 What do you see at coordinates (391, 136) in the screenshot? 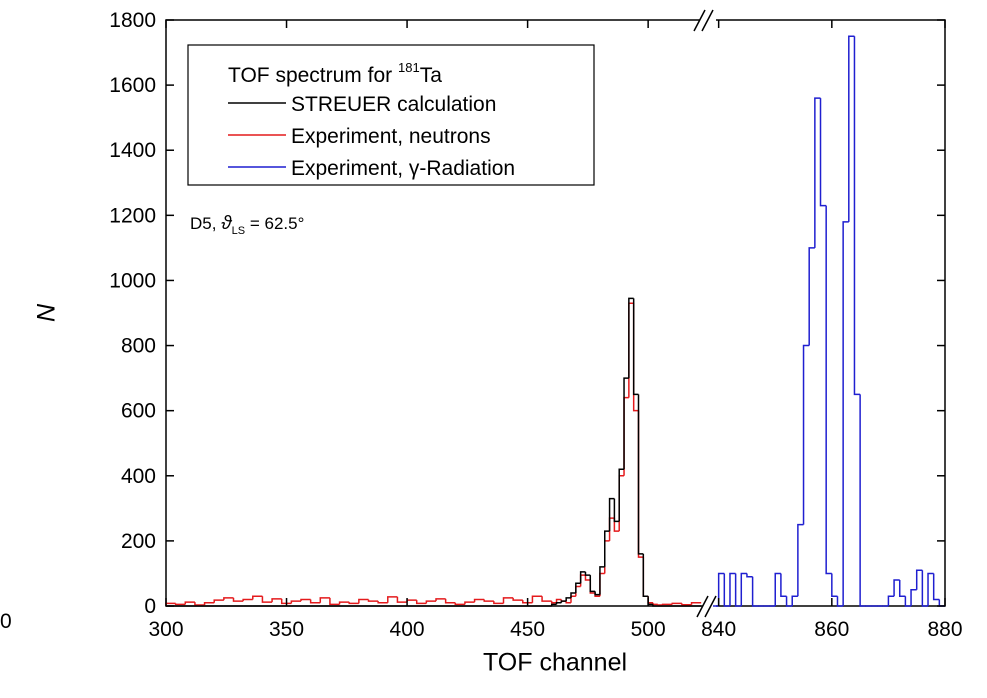
I see `legend-label: Experiment, neutrons` at bounding box center [391, 136].